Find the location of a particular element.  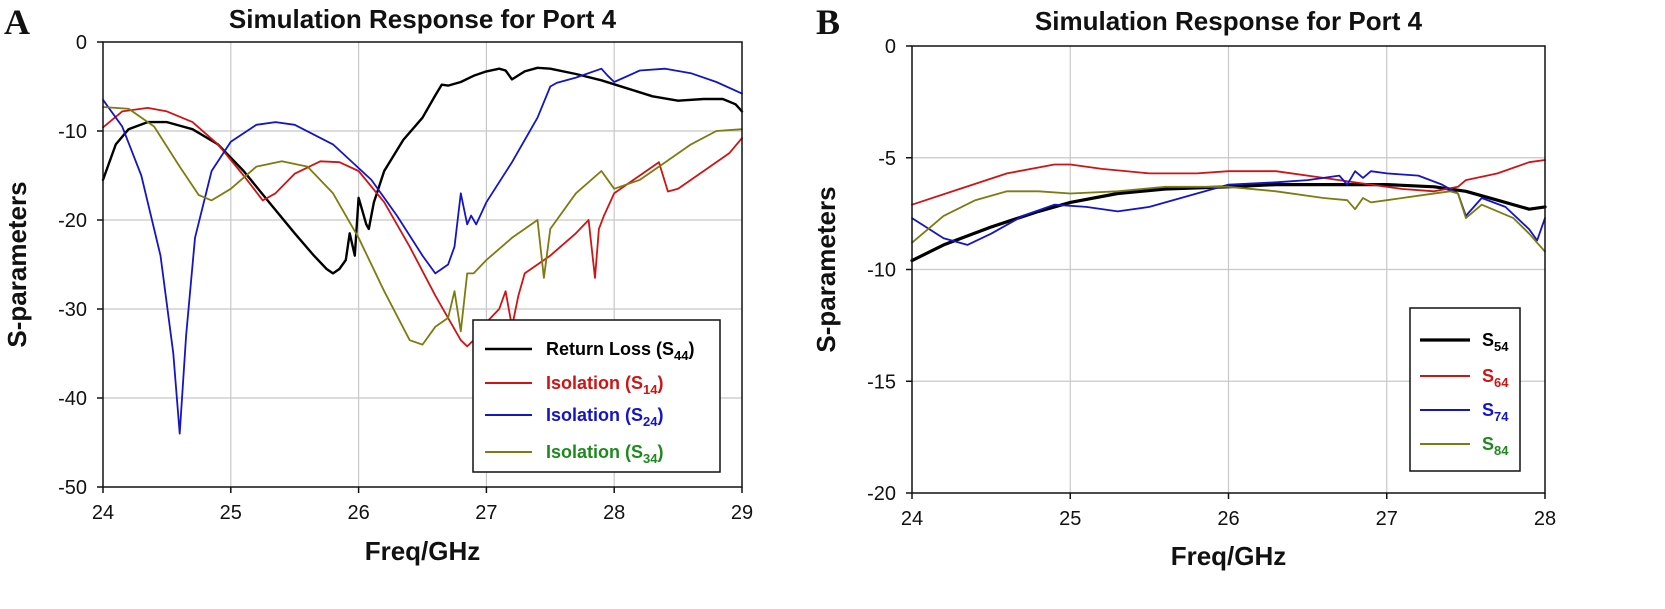

legend-label: S54 is located at coordinates (1495, 342).